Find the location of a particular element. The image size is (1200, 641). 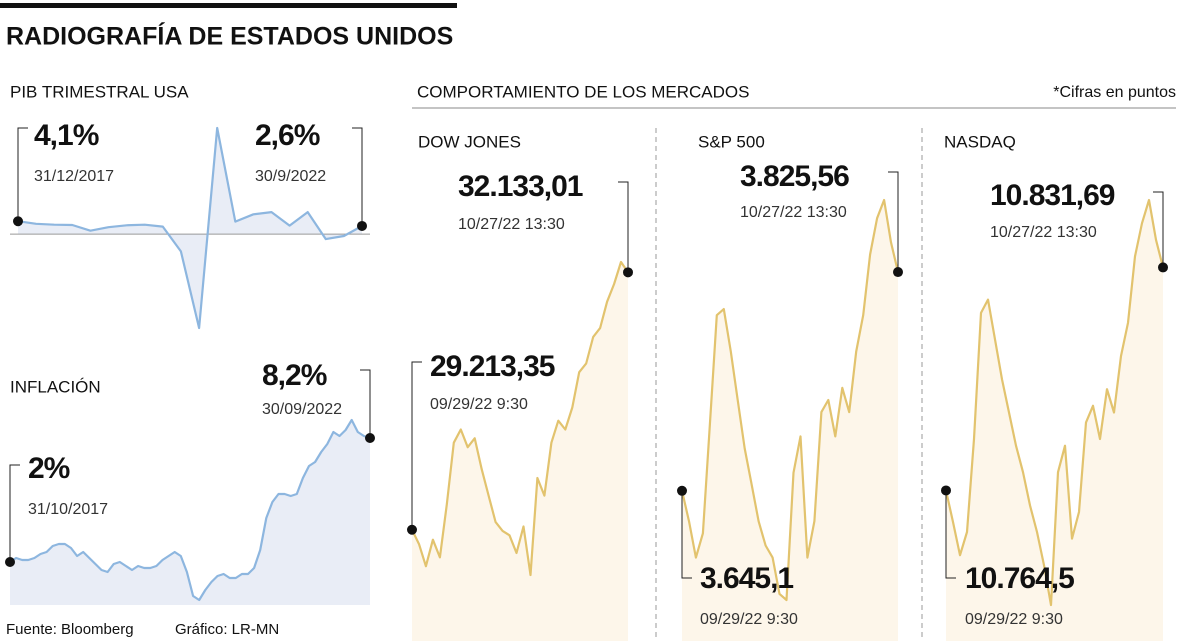

section-title: COMPORTAMIENTO DE LOS MERCADOS is located at coordinates (583, 91).